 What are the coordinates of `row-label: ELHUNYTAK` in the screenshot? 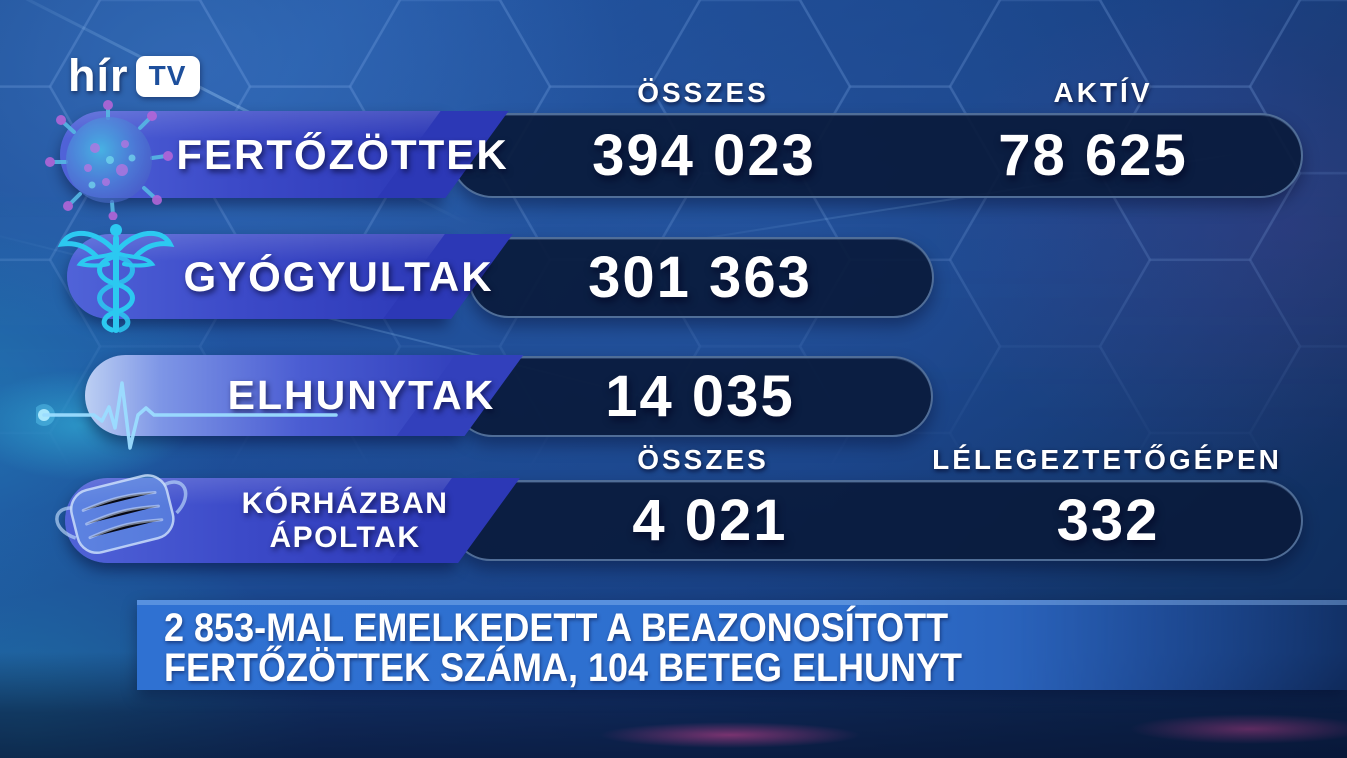 It's located at (361, 395).